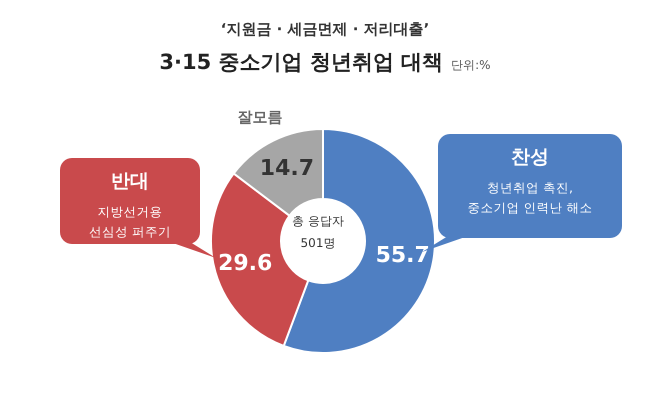 This screenshot has height=397, width=650. What do you see at coordinates (318, 221) in the screenshot?
I see `text: 총 응답자` at bounding box center [318, 221].